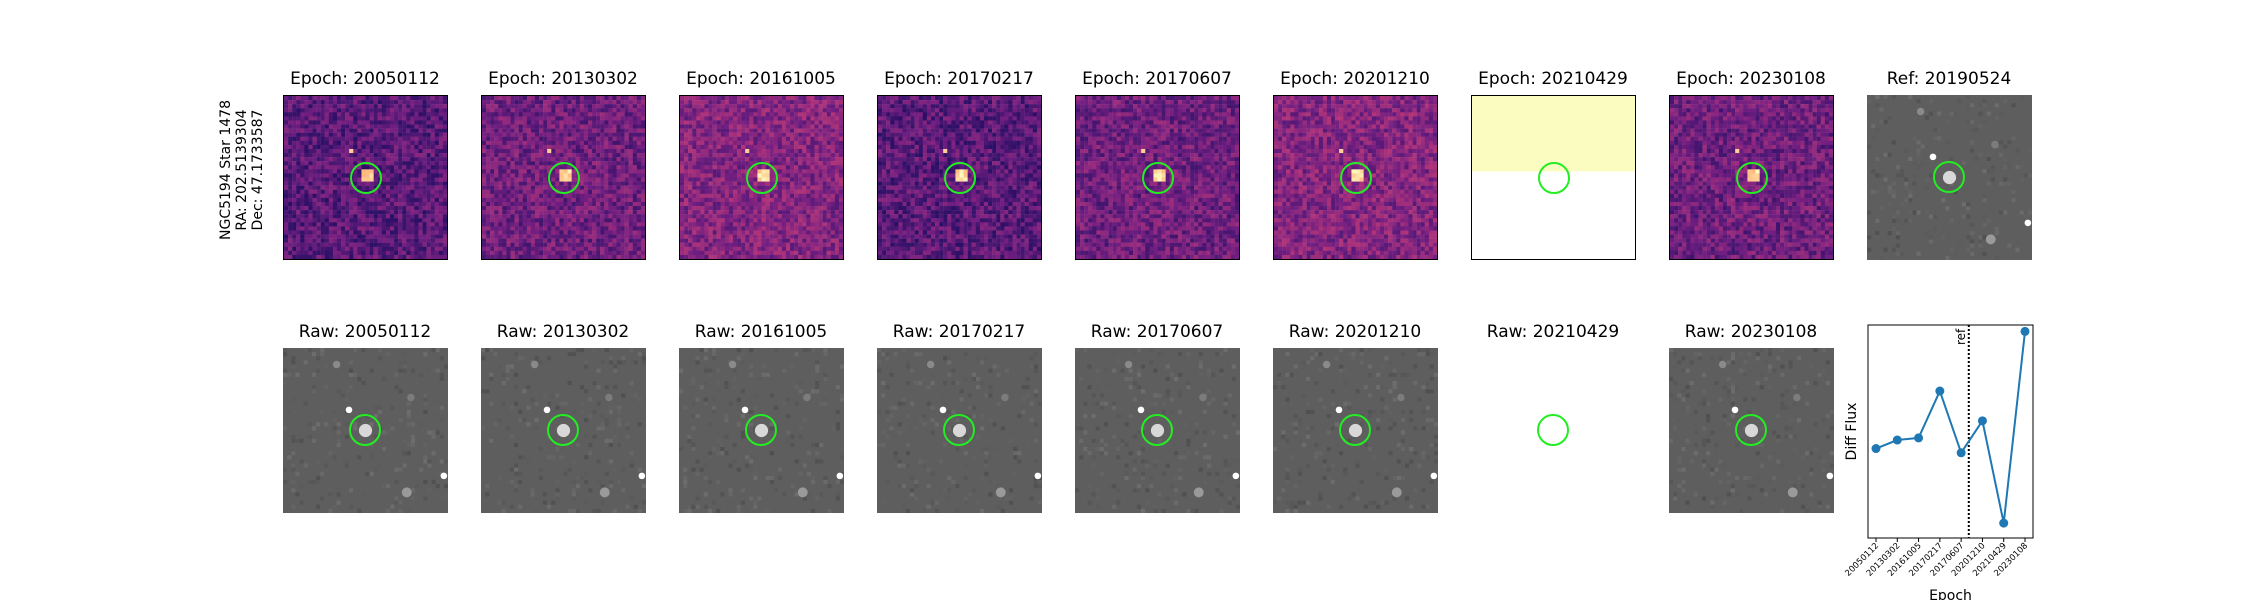 The image size is (2250, 600). What do you see at coordinates (226, 170) in the screenshot?
I see `target-name: NGC5194 Star 1478` at bounding box center [226, 170].